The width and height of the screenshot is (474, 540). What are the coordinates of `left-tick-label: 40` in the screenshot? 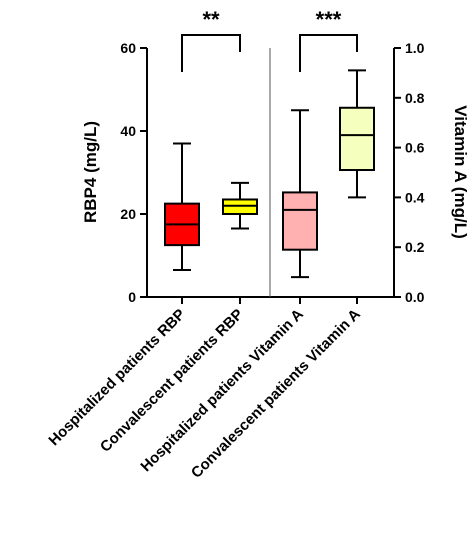 It's located at (128, 131).